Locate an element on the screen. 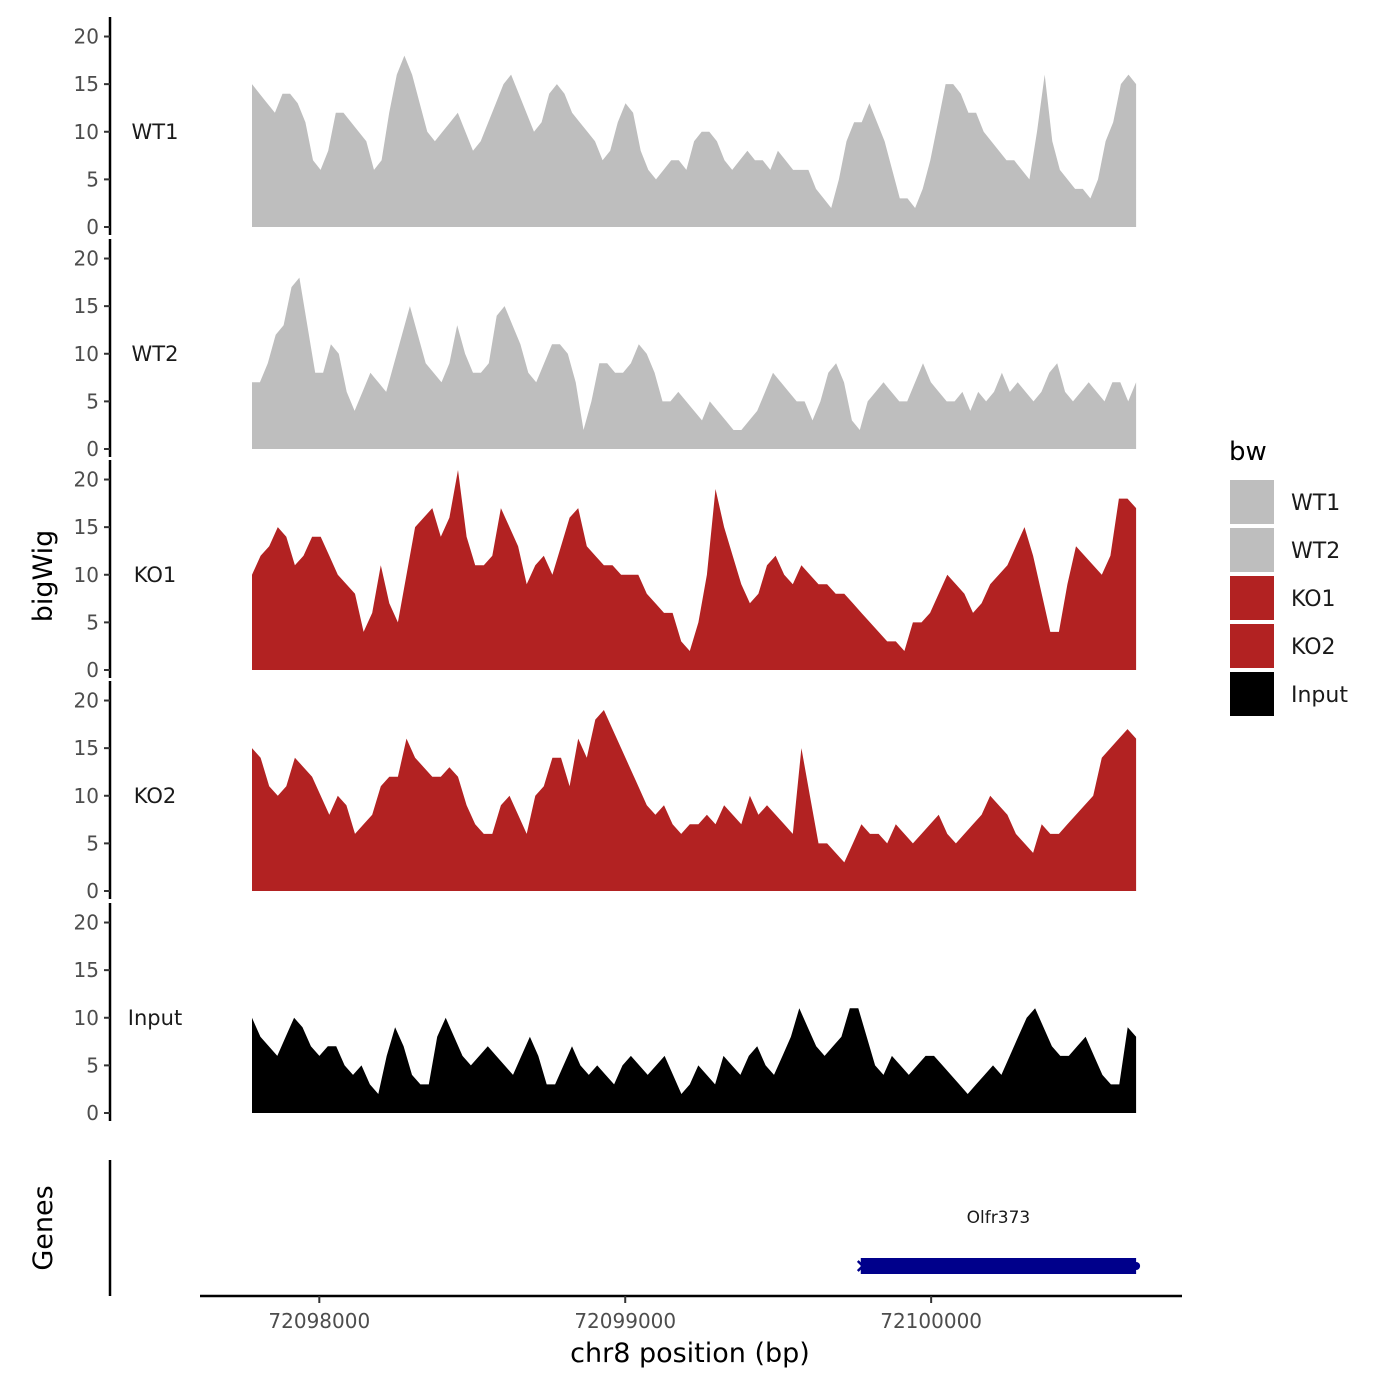  track-wt1: 0 5 10 15 20 WT1 is located at coordinates (605, 128).